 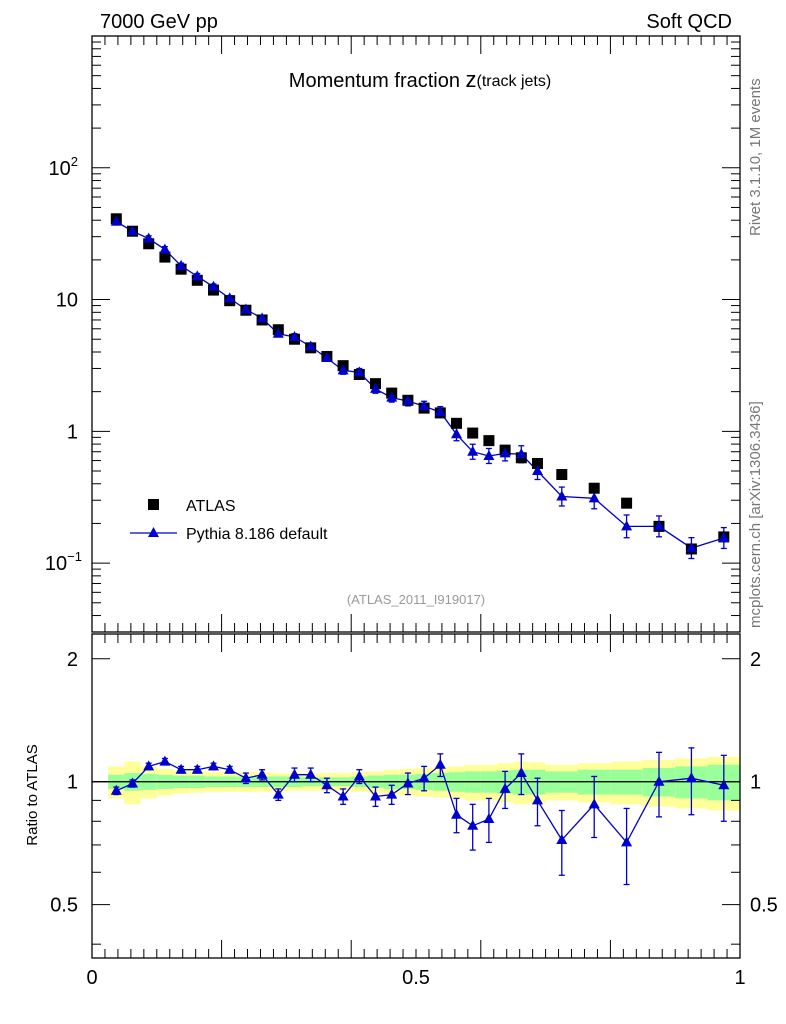 What do you see at coordinates (211, 506) in the screenshot?
I see `legend-atlas-label: ATLAS` at bounding box center [211, 506].